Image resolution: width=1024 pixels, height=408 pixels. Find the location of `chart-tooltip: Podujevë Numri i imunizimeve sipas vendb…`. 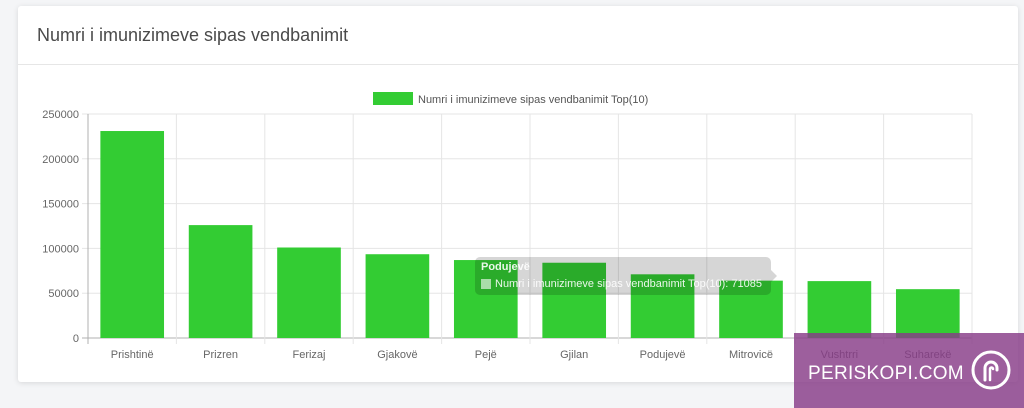

chart-tooltip: Podujevë Numri i imunizimeve sipas vendb… is located at coordinates (626, 276).